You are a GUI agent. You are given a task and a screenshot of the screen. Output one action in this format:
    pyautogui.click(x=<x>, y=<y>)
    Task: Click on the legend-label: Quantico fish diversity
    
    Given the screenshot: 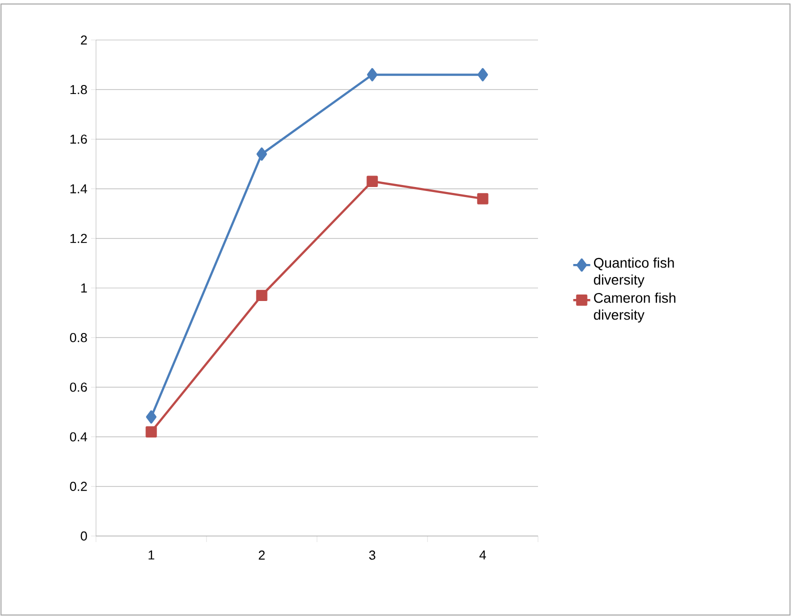 What is the action you would take?
    pyautogui.click(x=634, y=273)
    